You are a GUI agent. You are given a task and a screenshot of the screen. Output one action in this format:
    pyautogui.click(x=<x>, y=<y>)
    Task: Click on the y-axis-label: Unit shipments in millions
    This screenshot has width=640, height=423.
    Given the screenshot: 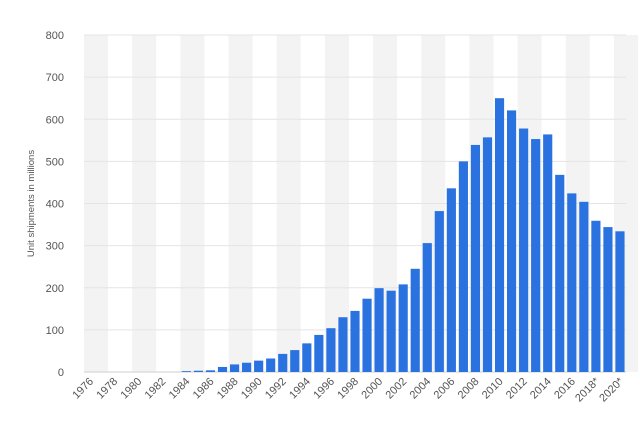 What is the action you would take?
    pyautogui.click(x=31, y=203)
    